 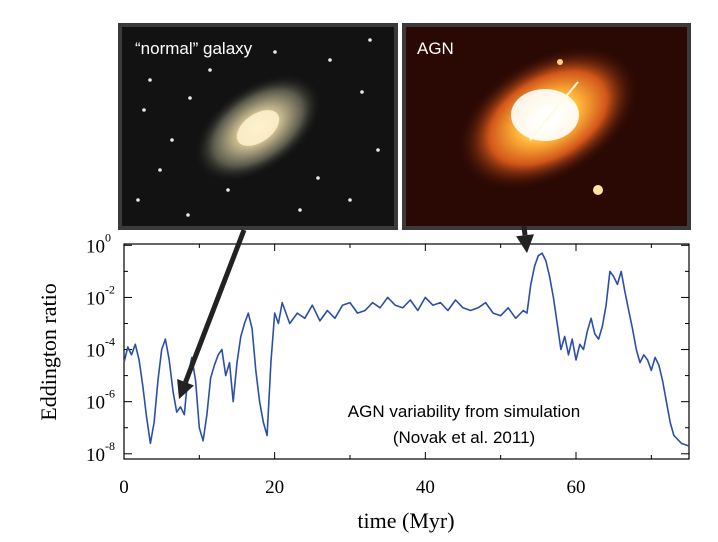 What do you see at coordinates (352, 487) in the screenshot?
I see `x-tick-labels: 0 20 40 60` at bounding box center [352, 487].